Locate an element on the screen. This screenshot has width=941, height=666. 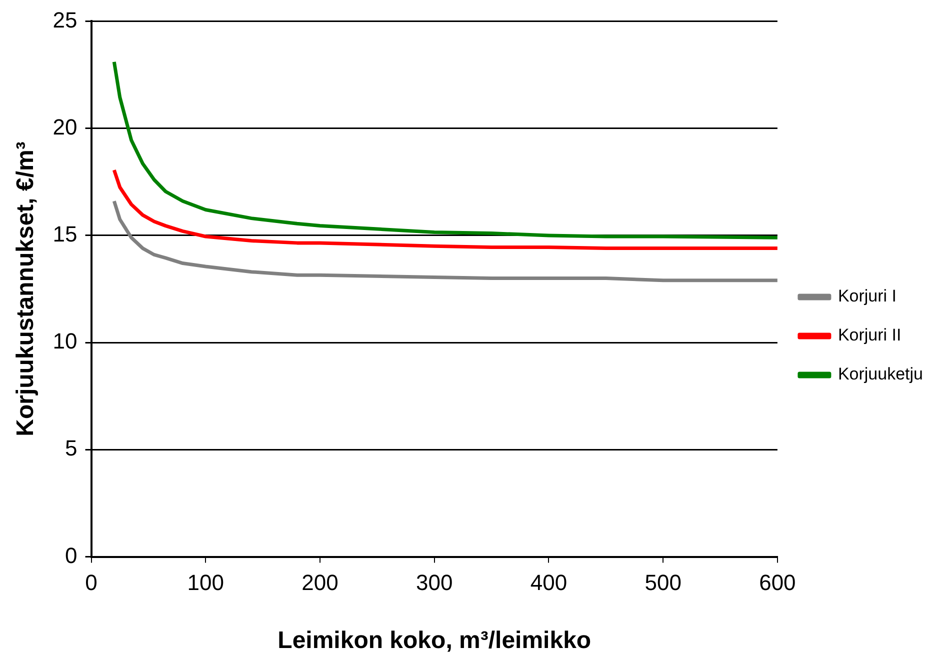
legend-label: Korjuri II is located at coordinates (870, 335).